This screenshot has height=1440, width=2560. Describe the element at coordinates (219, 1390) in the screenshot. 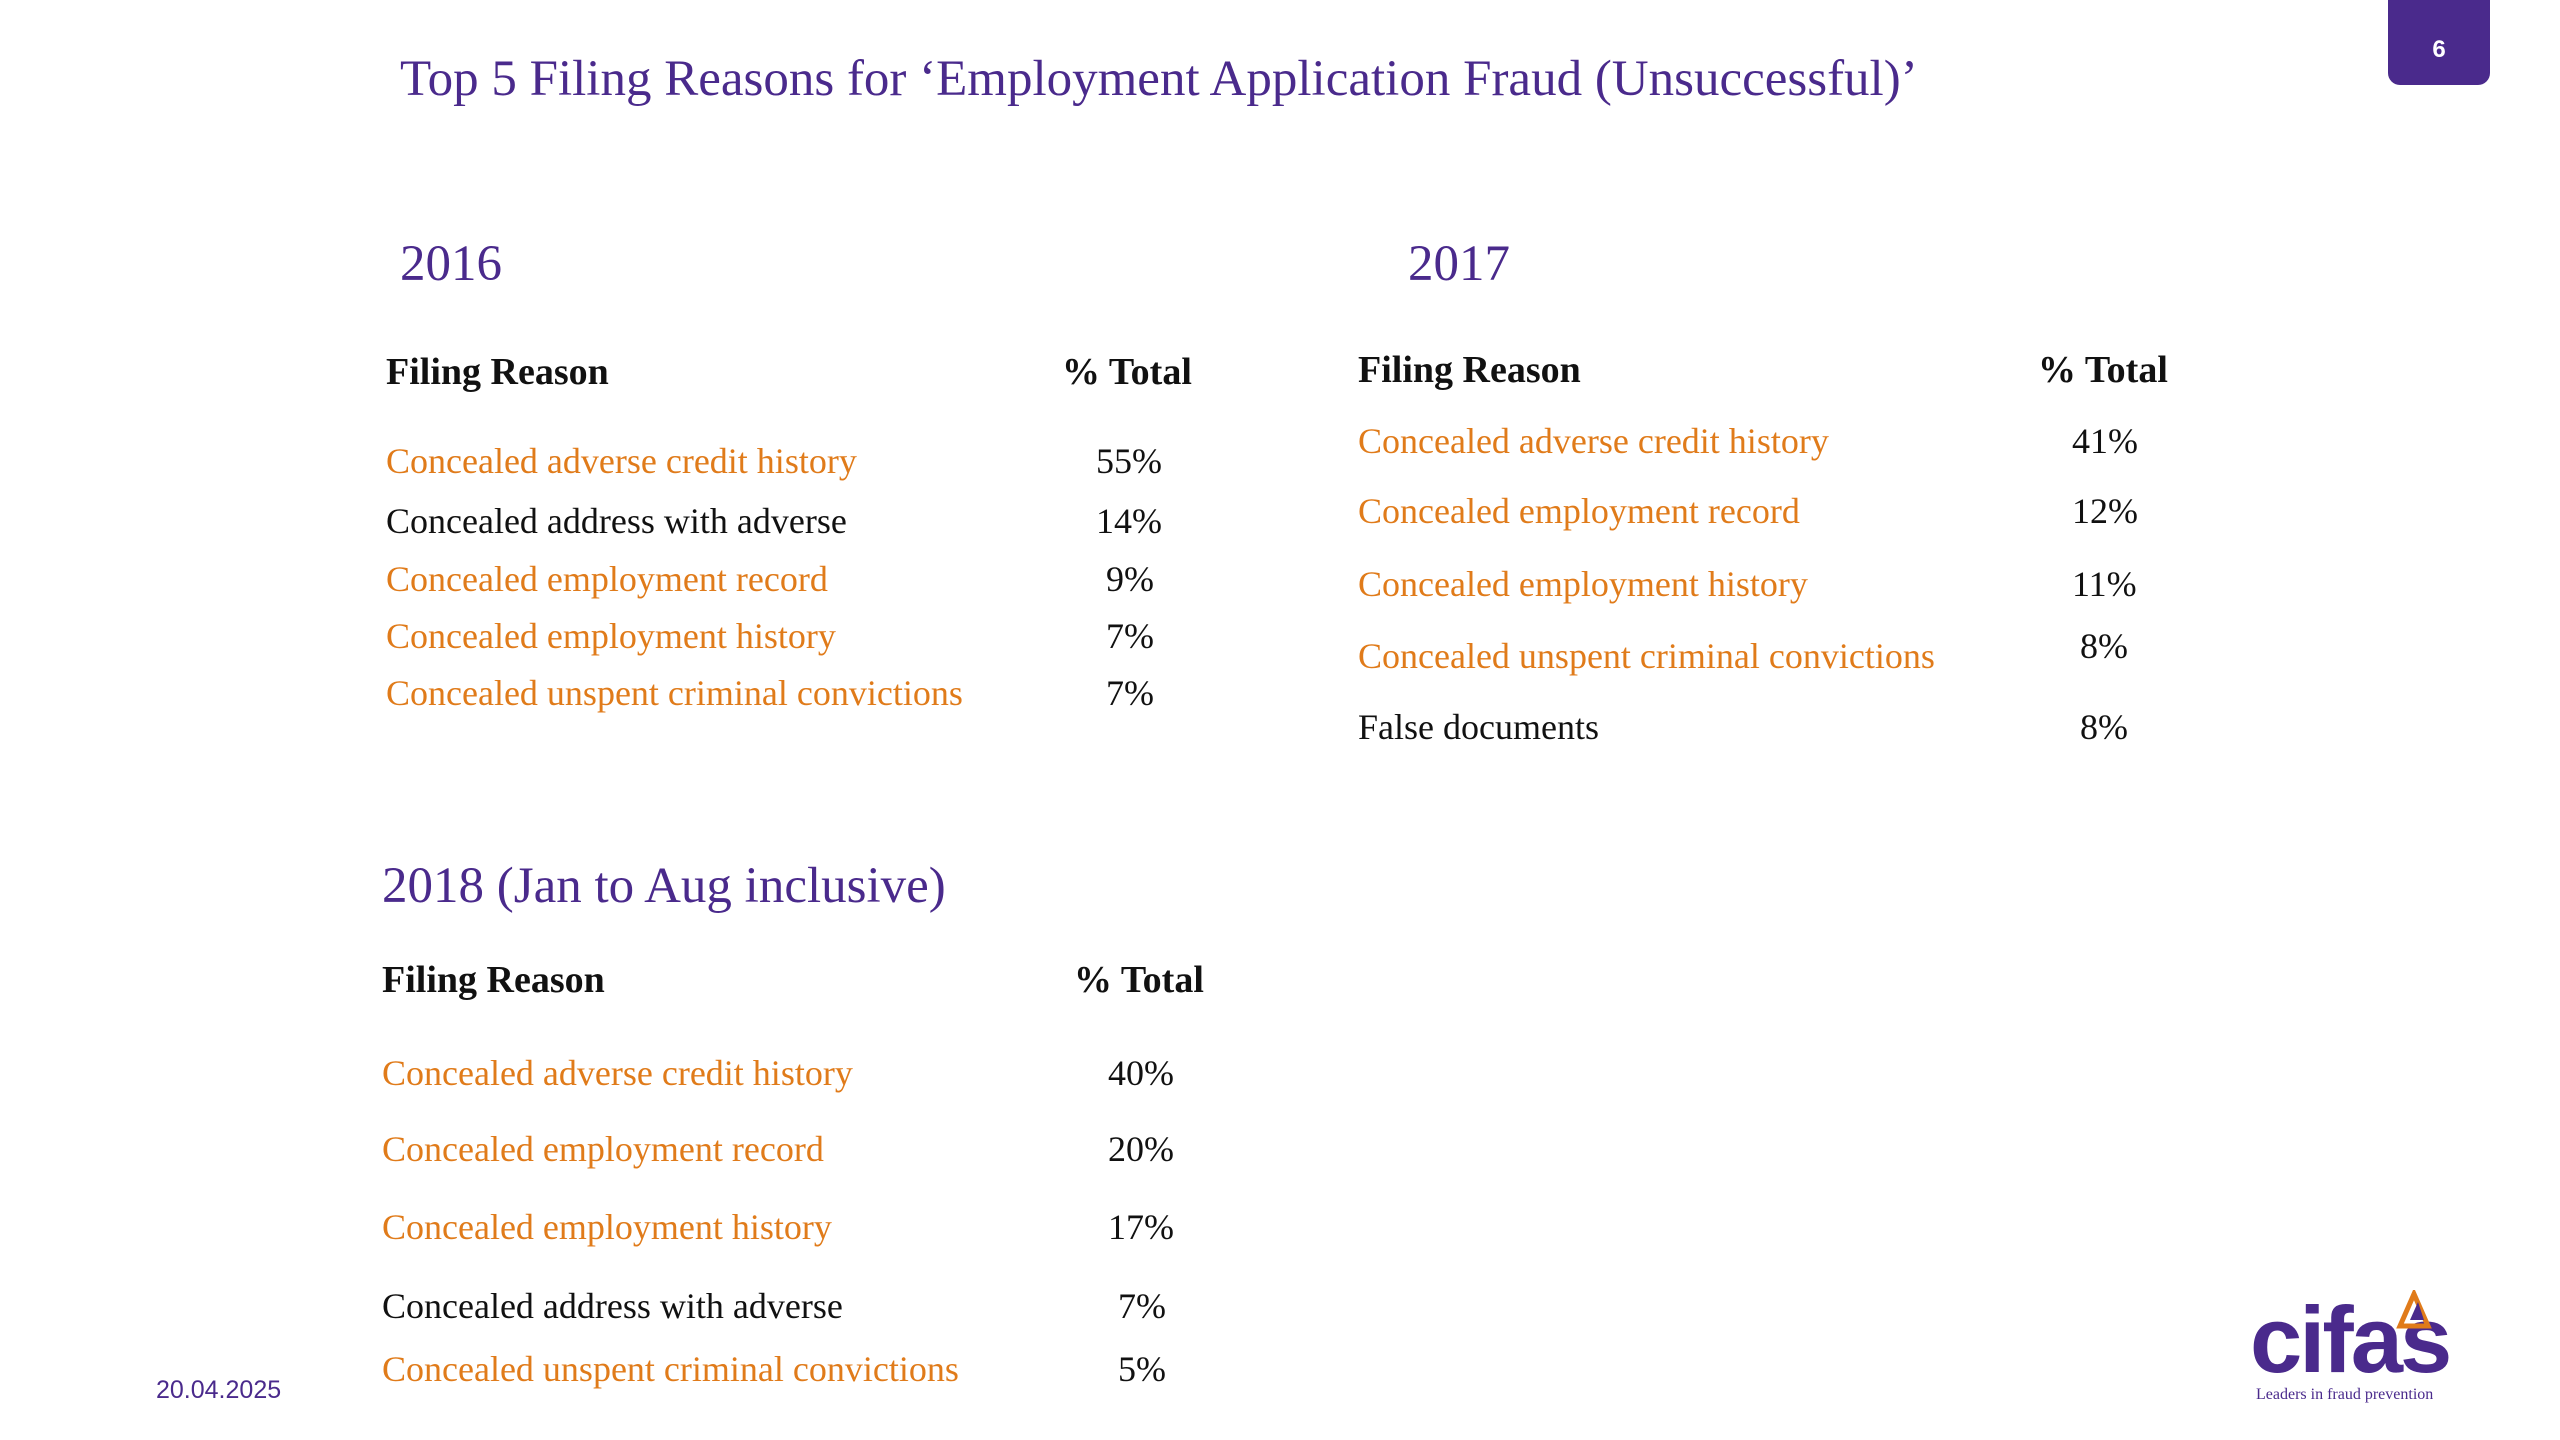

I see `footer-date: 20.04.2025` at that location.